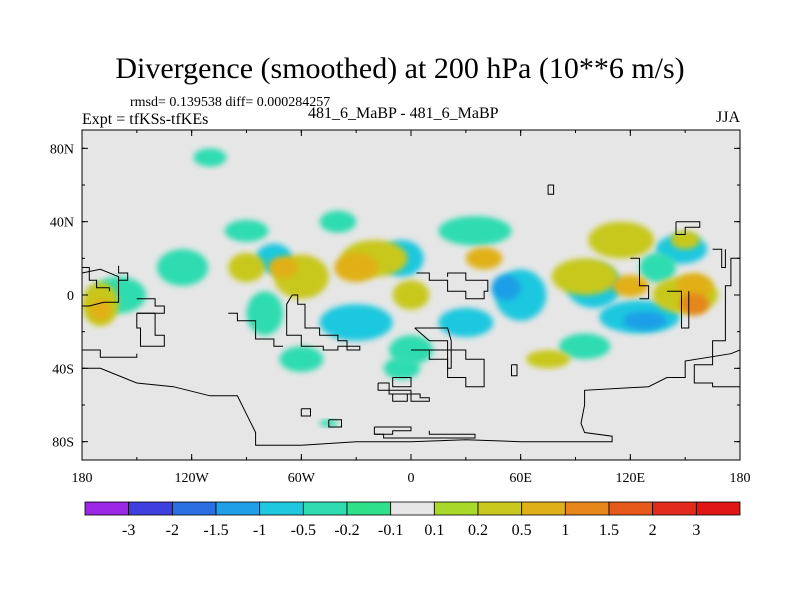 The width and height of the screenshot is (800, 600). Describe the element at coordinates (522, 530) in the screenshot. I see `colorbar-label-9: 0.5` at that location.